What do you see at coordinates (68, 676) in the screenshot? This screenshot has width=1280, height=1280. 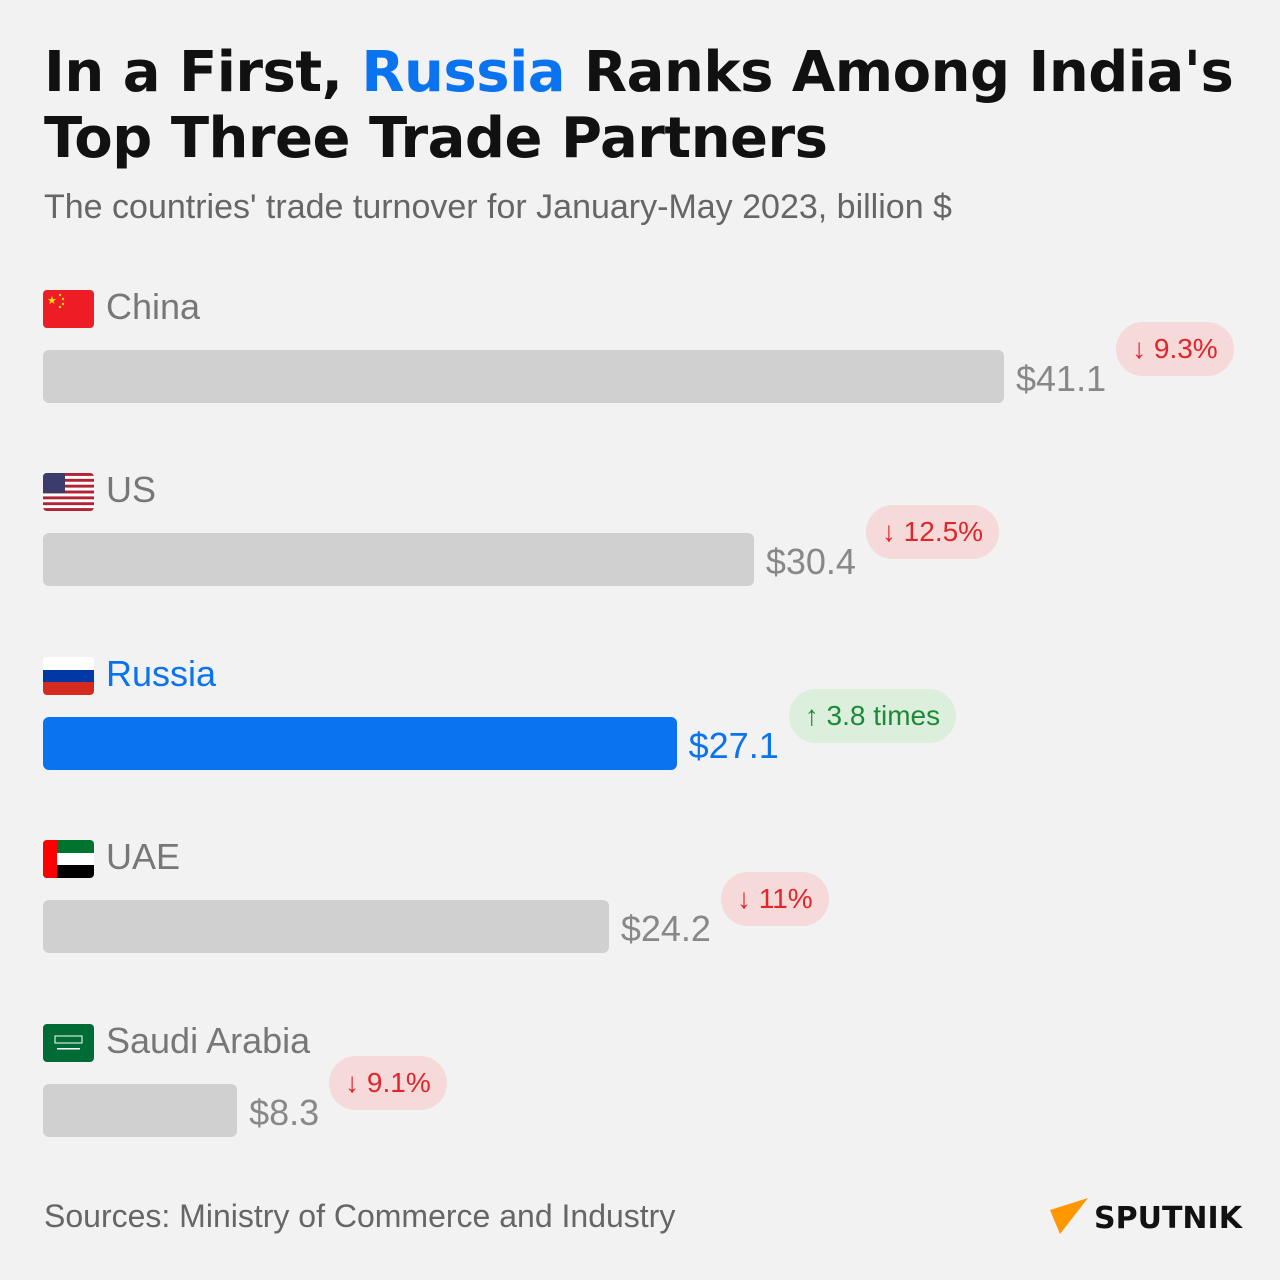 I see `russia-flag-icon` at bounding box center [68, 676].